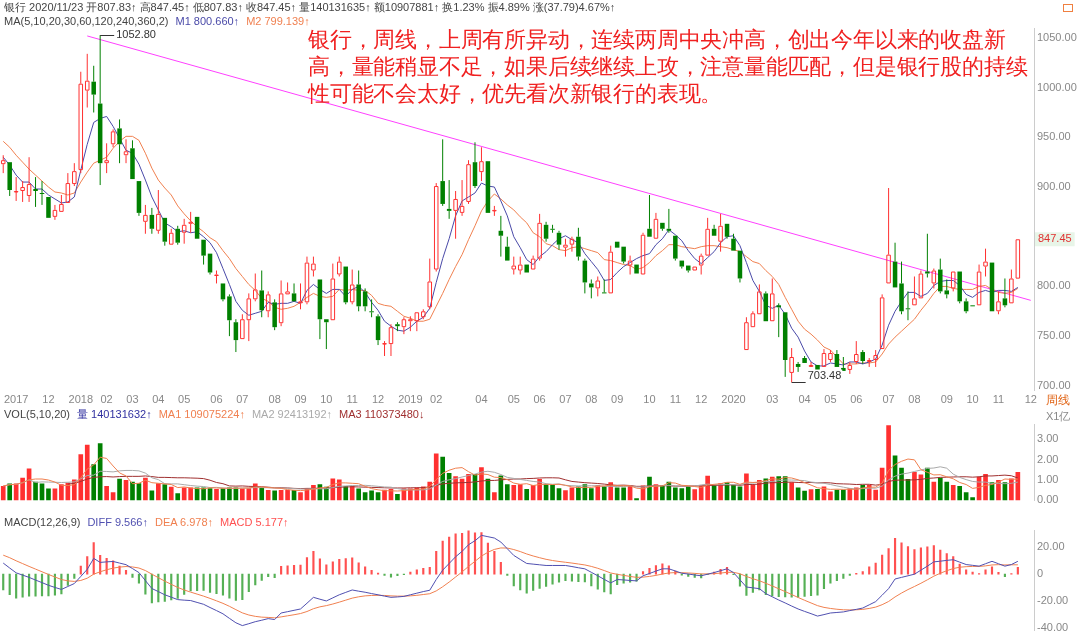 Image resolution: width=1080 pixels, height=640 pixels. I want to click on y-tick-label: -20.00, so click(1053, 599).